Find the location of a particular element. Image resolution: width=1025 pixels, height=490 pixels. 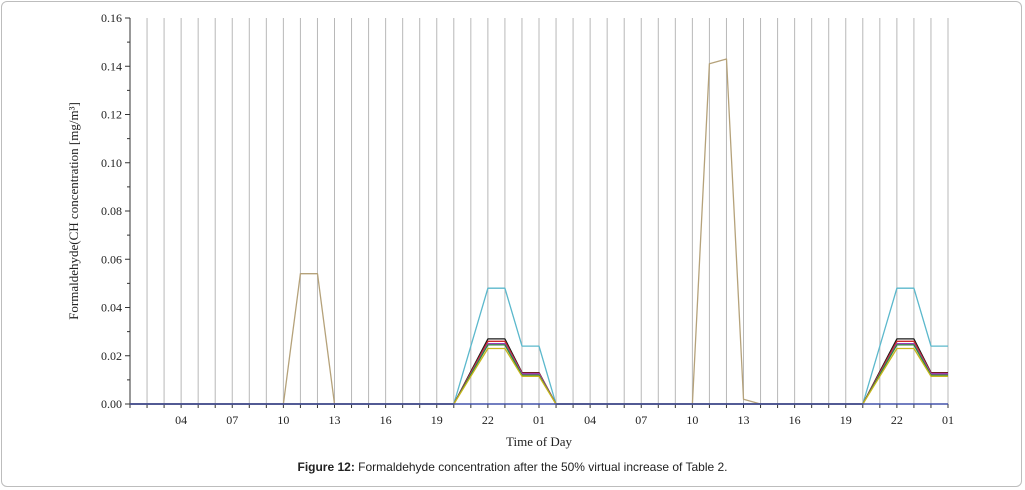

y-axis-ticks: 0.00 0.02 0.04 0.06 0.08 0.10 0.12 0.14 0.16 is located at coordinates (115, 211).